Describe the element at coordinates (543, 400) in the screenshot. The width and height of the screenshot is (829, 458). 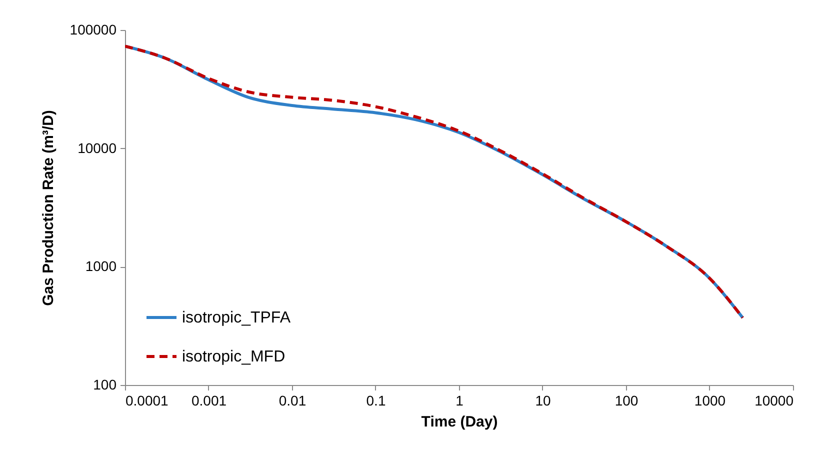
I see `x-tick-label: 10` at that location.